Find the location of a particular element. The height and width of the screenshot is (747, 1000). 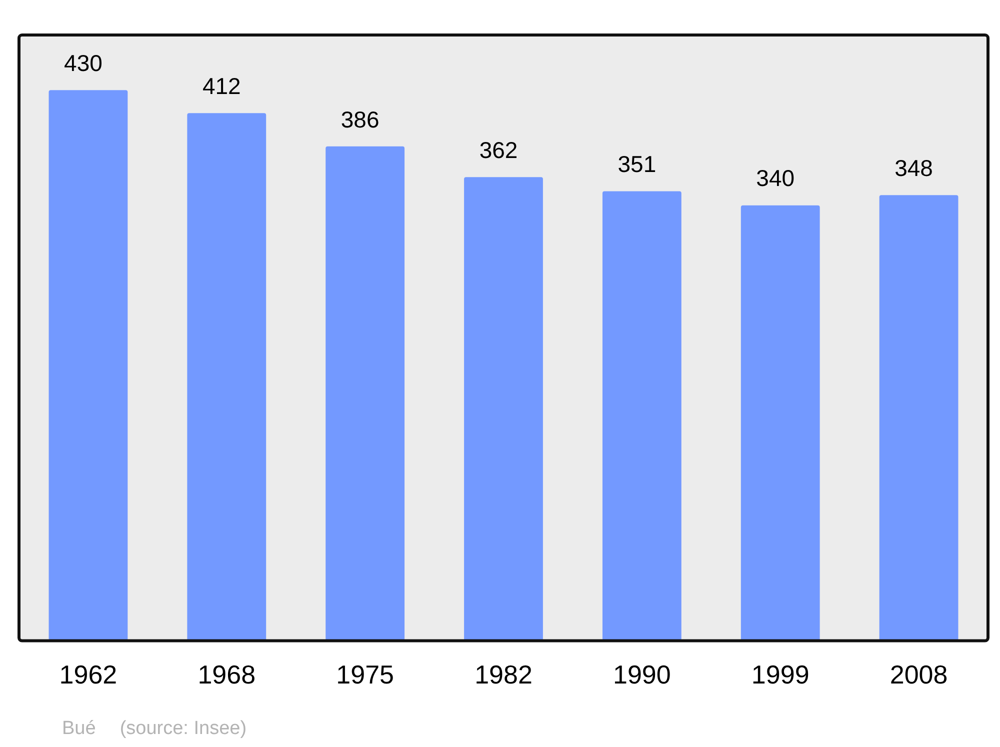

x-tick-label: 1982 is located at coordinates (503, 675).